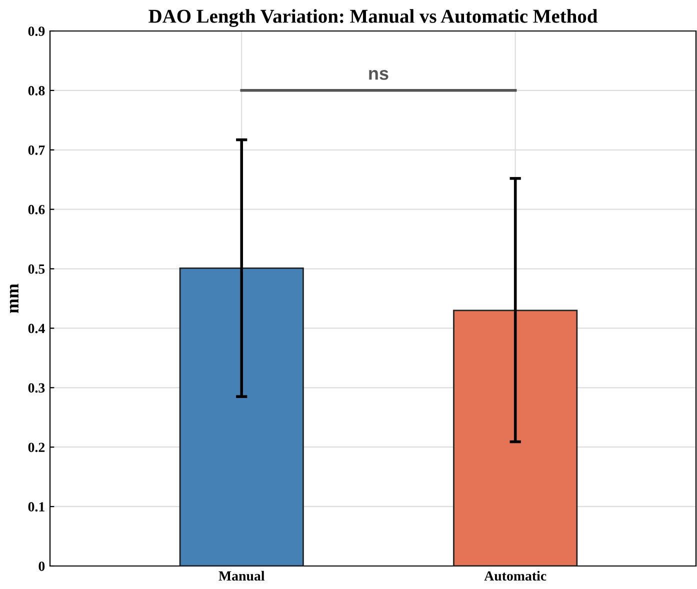  I want to click on y-tick-label: 0, so click(41, 566).